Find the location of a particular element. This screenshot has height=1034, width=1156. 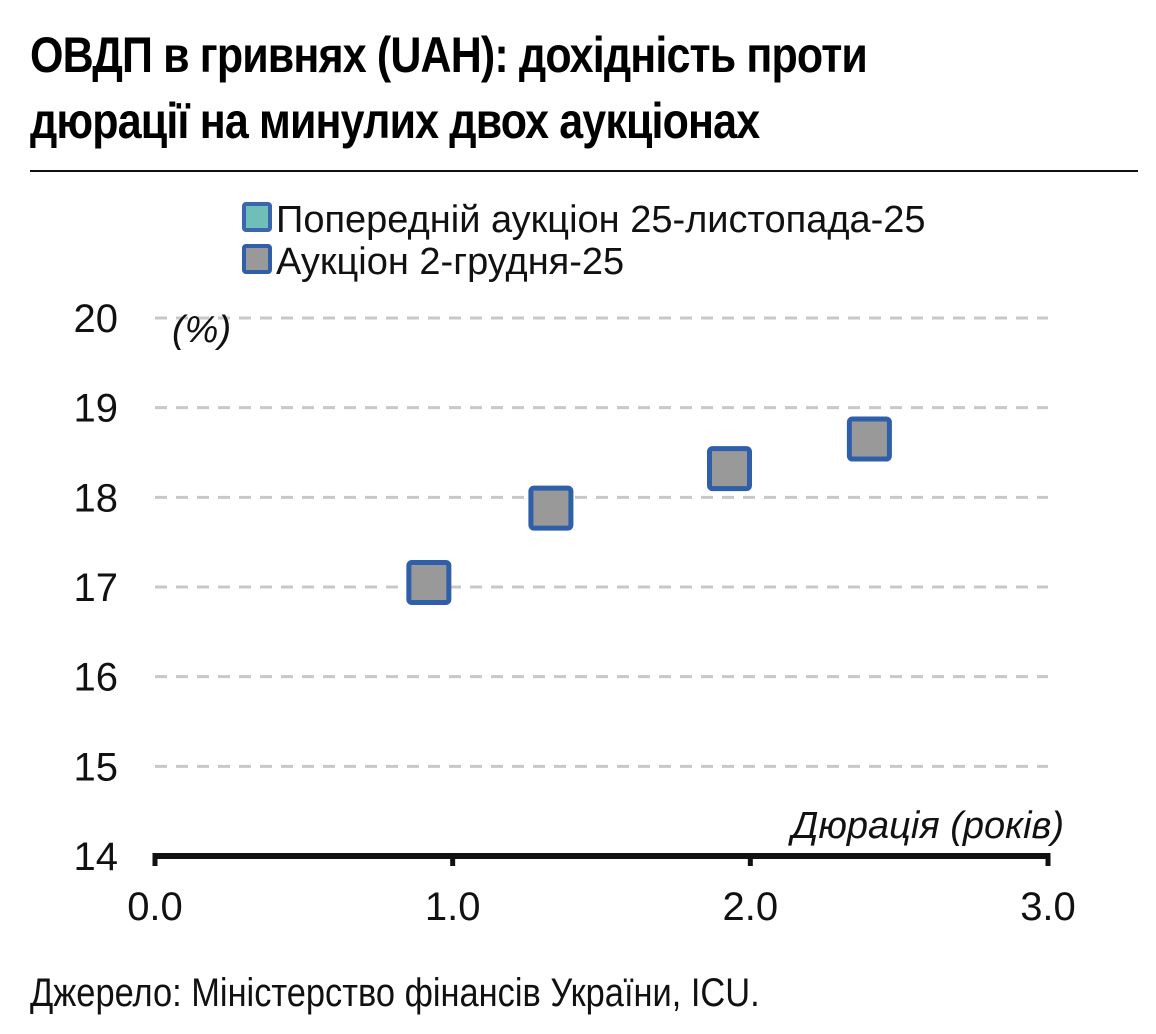

y-axis-ticks: 14 15 16 17 18 19 20 is located at coordinates (96, 588).